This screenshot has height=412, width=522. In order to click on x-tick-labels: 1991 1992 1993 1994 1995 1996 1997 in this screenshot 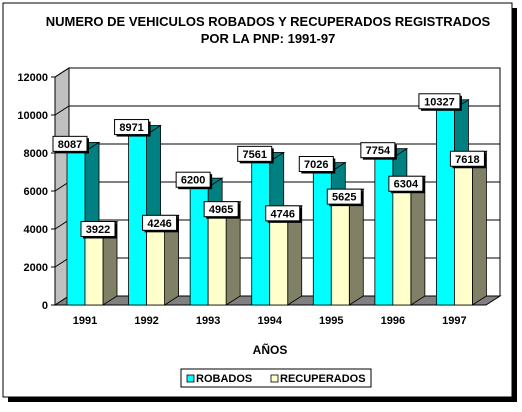, I will do `click(270, 321)`.